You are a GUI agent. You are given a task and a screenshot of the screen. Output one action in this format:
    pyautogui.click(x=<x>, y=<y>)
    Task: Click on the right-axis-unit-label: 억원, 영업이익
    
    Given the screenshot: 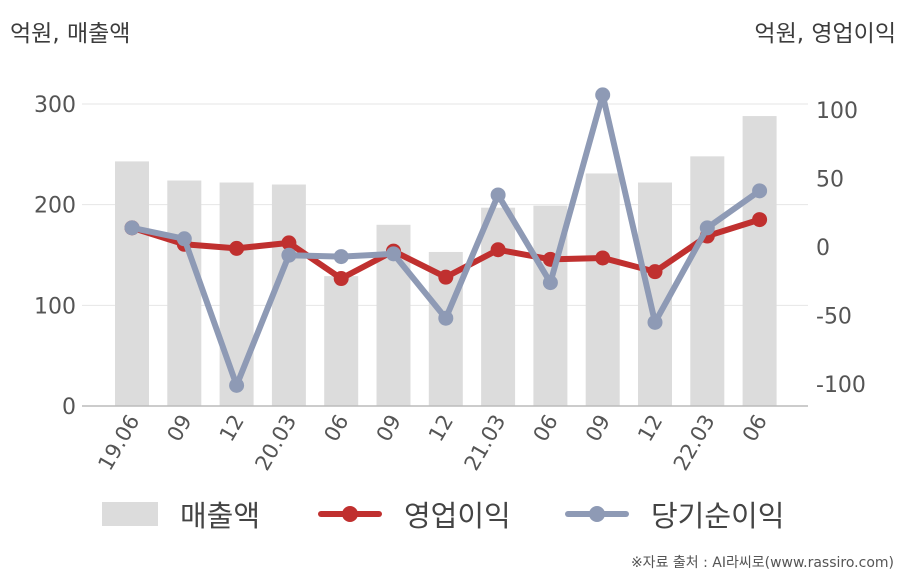 What is the action you would take?
    pyautogui.click(x=825, y=34)
    